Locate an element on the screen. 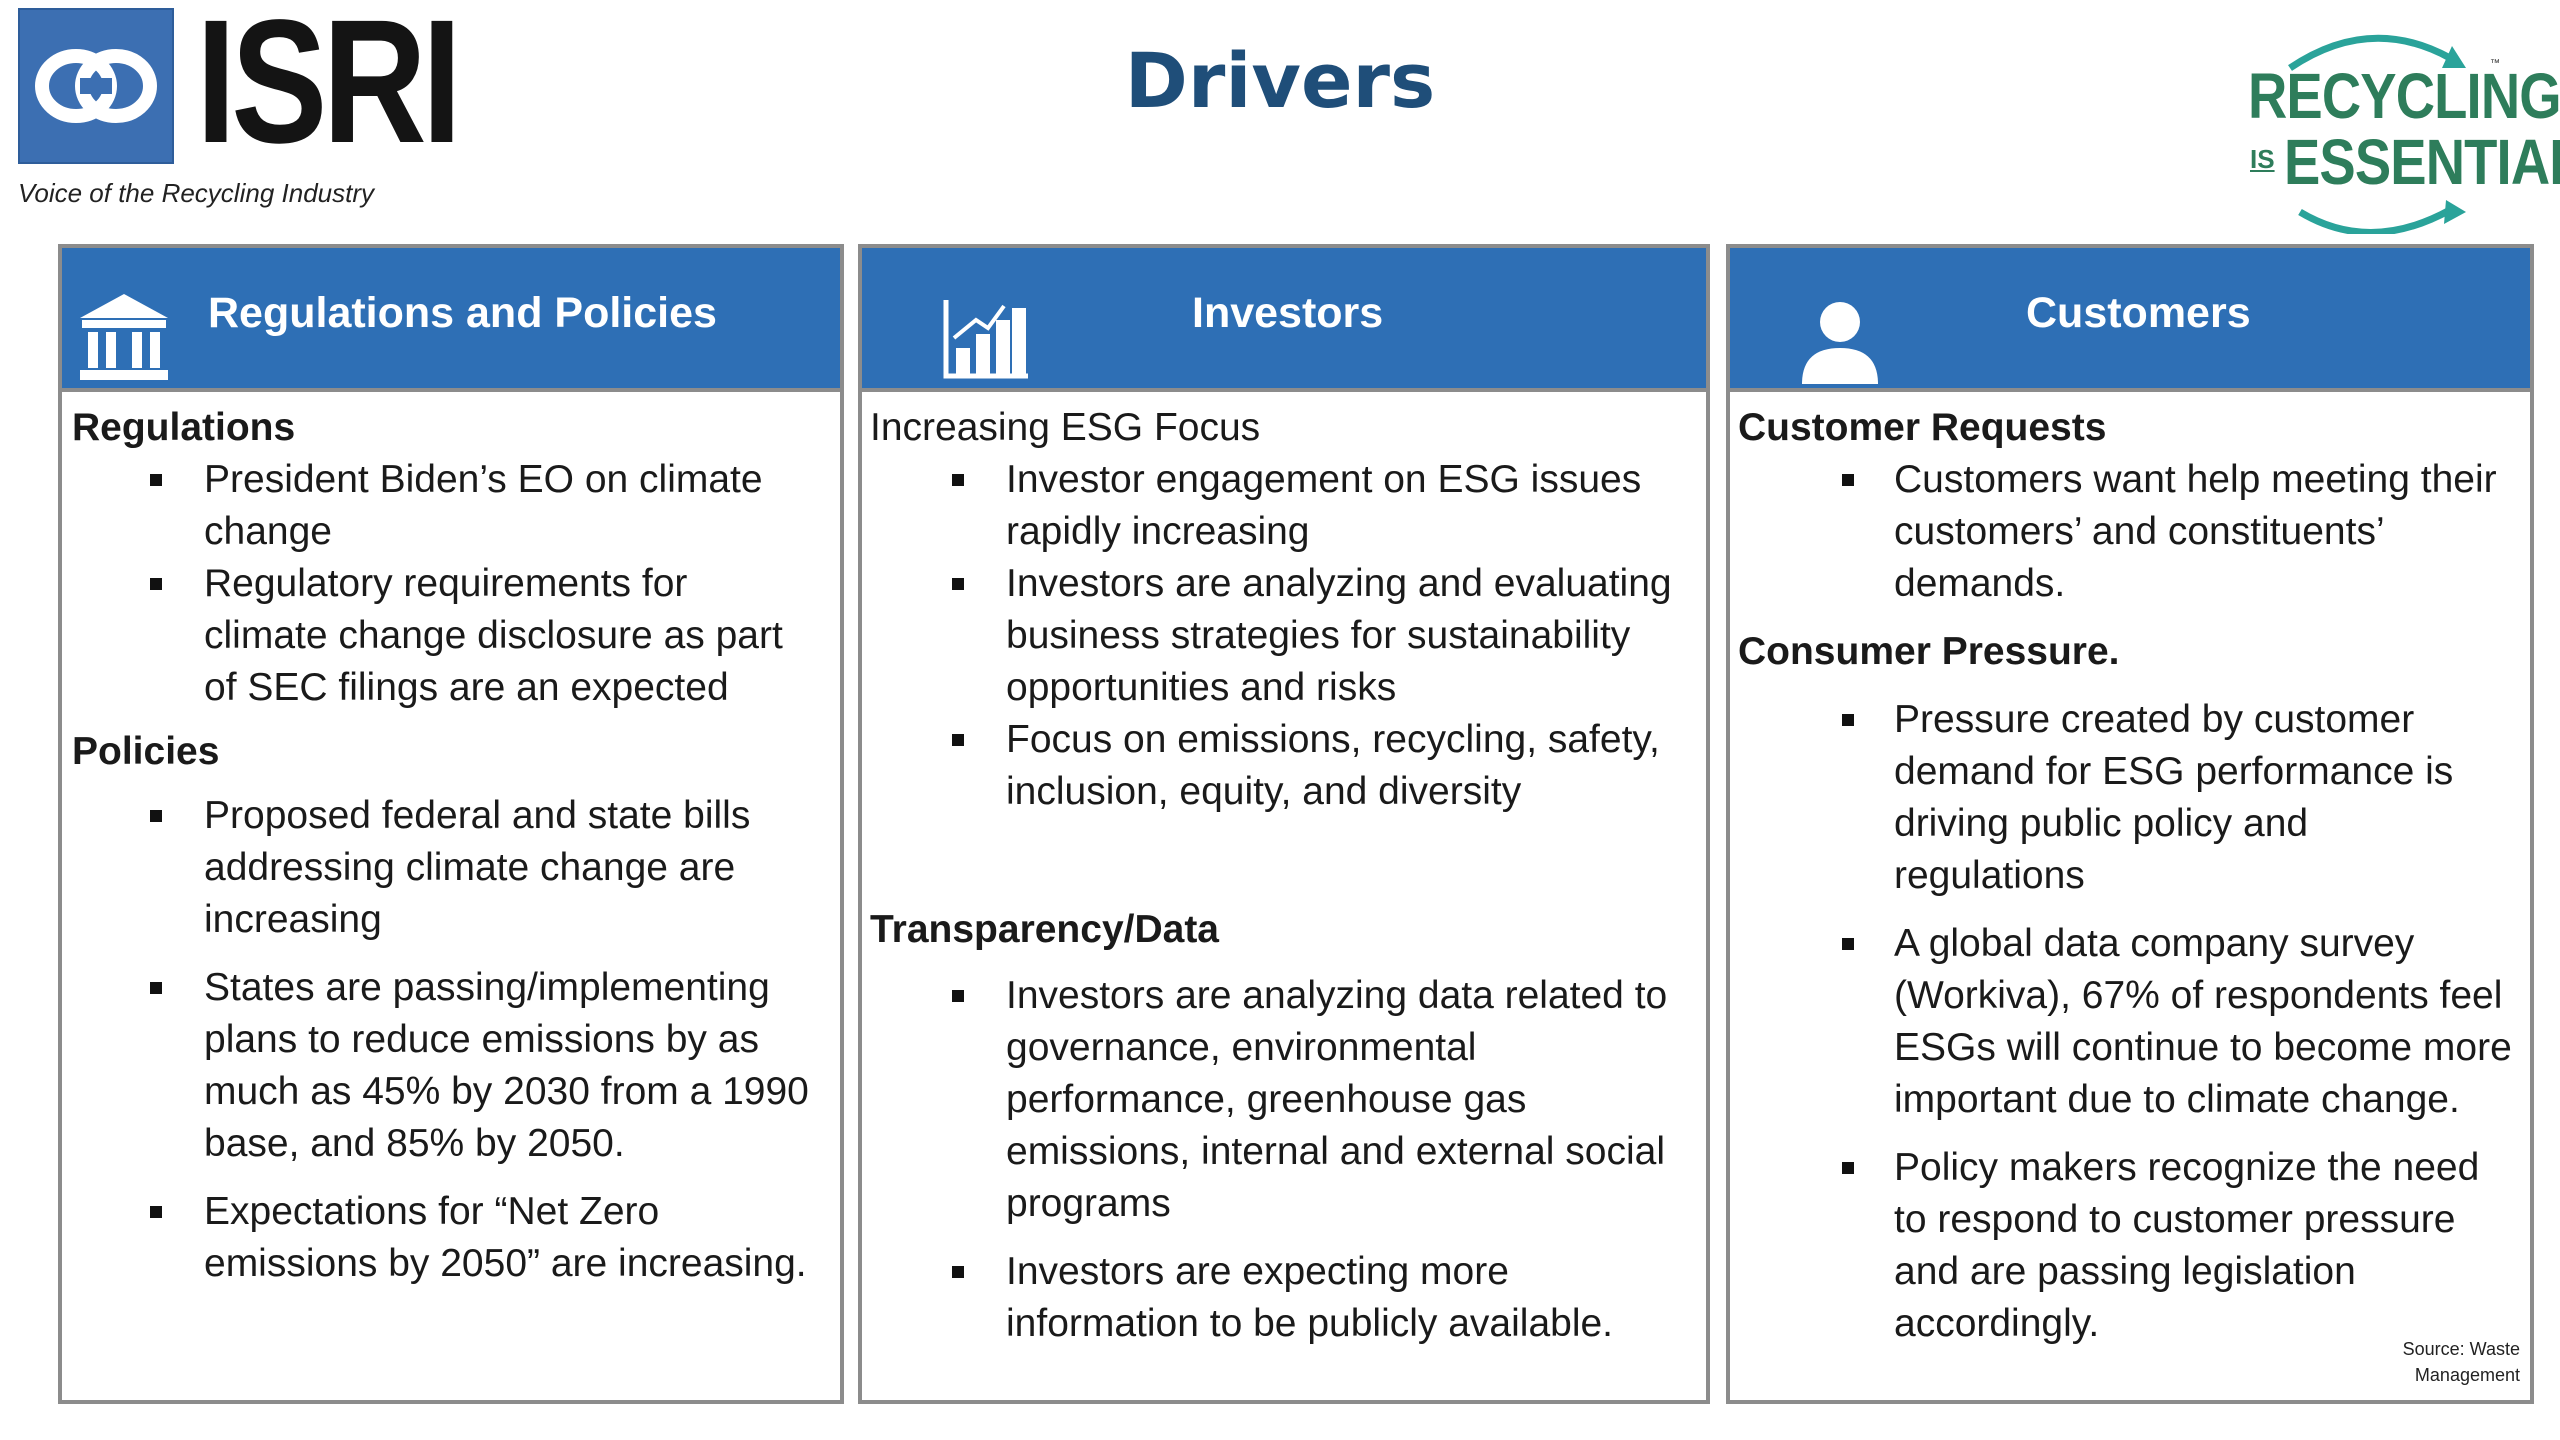 The width and height of the screenshot is (2560, 1440). panel-title: Regulations and Policies is located at coordinates (462, 313).